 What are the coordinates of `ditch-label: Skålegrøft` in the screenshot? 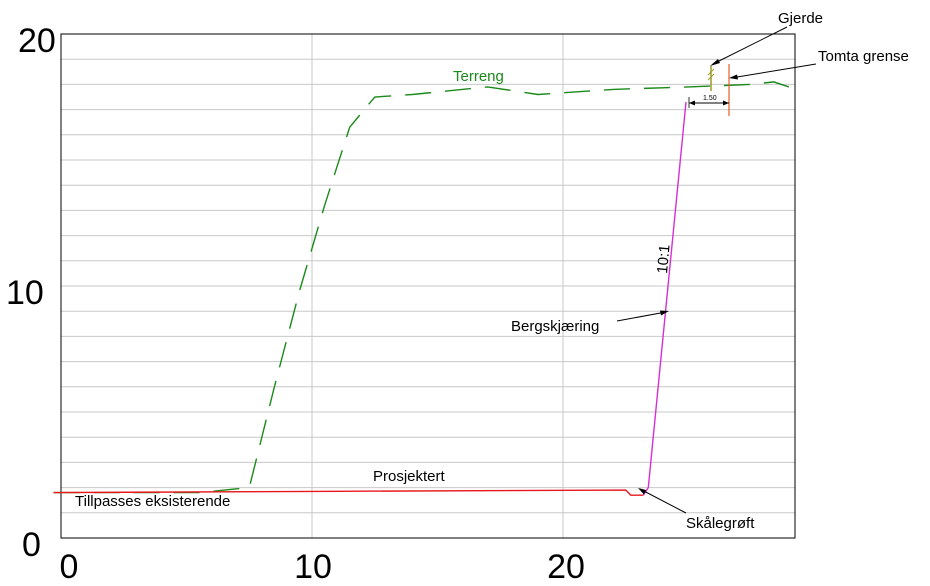 It's located at (720, 523).